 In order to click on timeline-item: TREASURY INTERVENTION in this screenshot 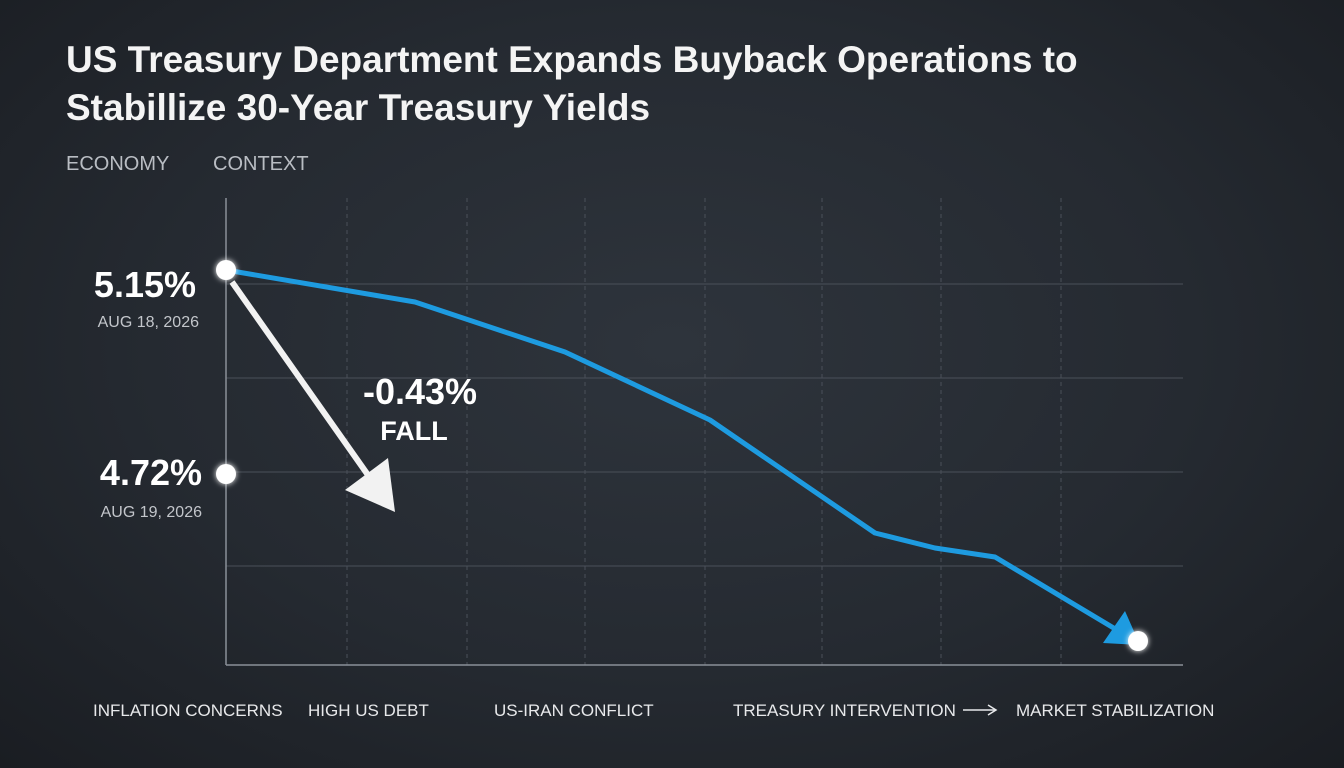, I will do `click(844, 710)`.